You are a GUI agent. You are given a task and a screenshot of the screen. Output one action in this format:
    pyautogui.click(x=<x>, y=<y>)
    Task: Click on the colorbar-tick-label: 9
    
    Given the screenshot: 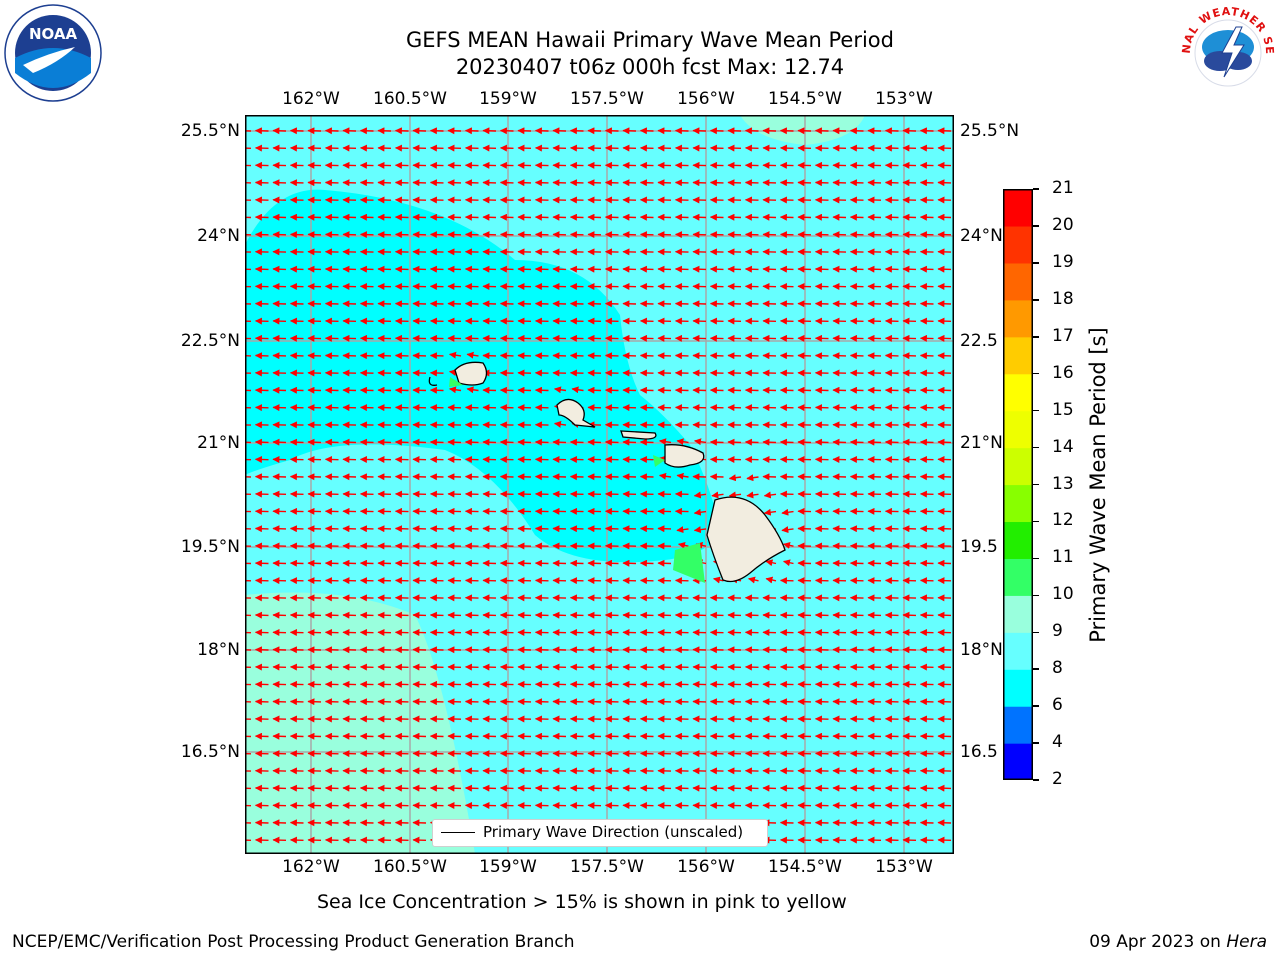 What is the action you would take?
    pyautogui.click(x=1057, y=631)
    